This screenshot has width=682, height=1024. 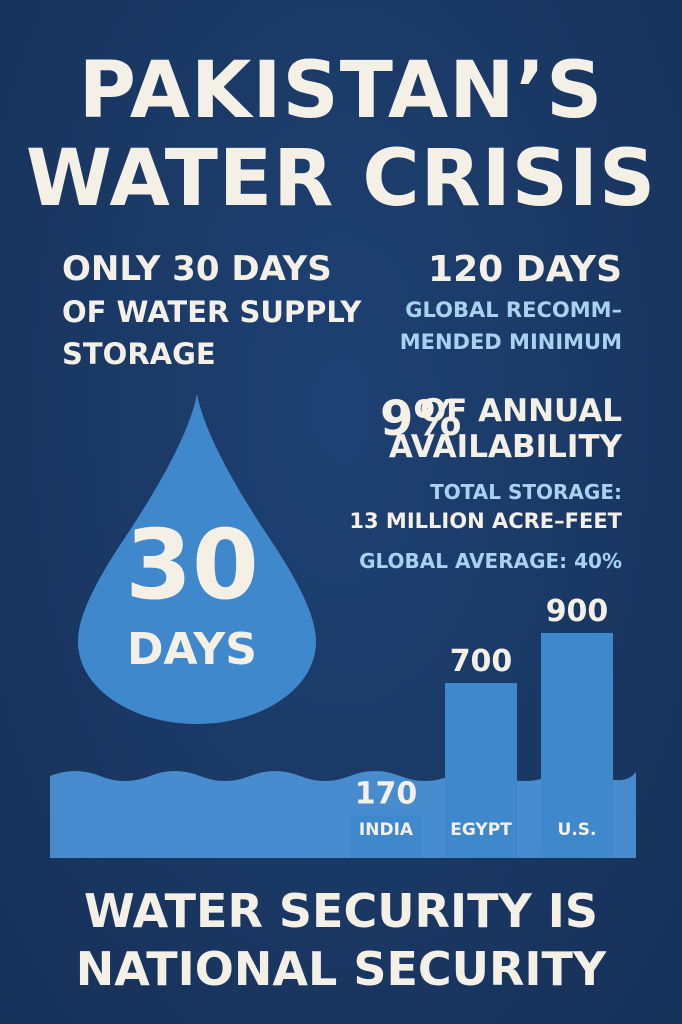 What do you see at coordinates (490, 561) in the screenshot?
I see `global-average: GLOBAL AVERAGE: 40%` at bounding box center [490, 561].